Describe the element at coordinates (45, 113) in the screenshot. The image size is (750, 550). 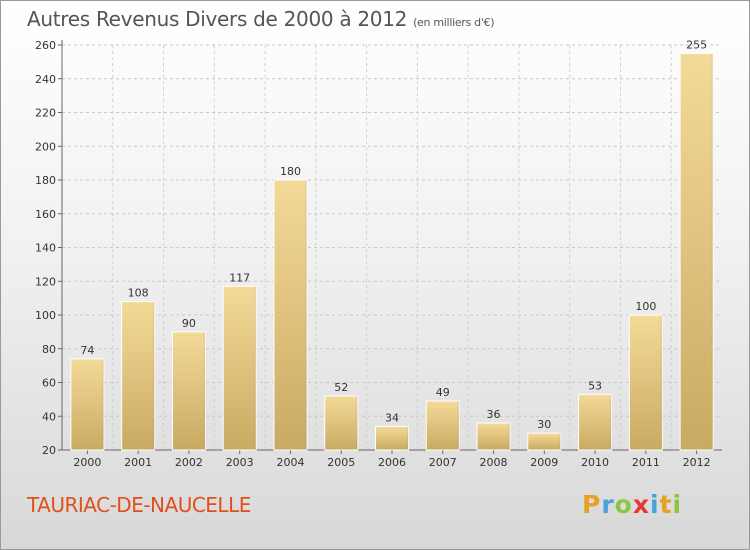
I see `y-tick-label: 220` at that location.